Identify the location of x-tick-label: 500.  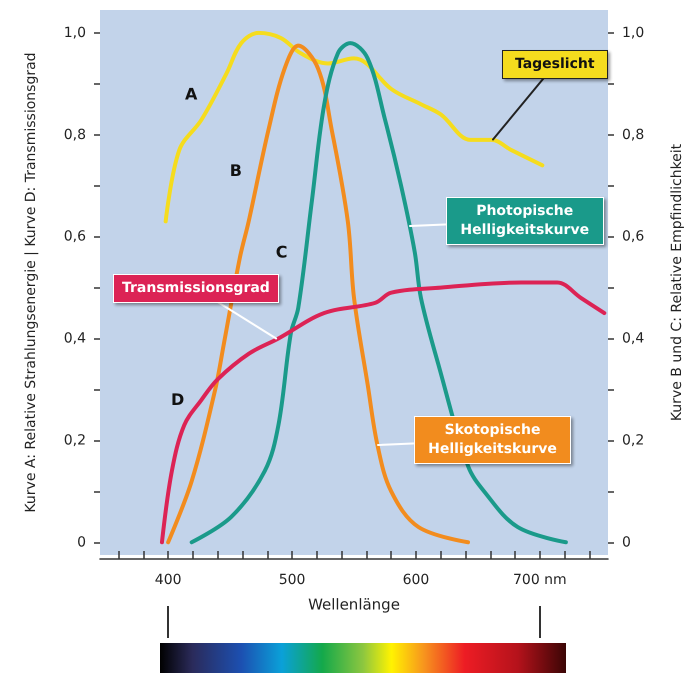
(292, 580).